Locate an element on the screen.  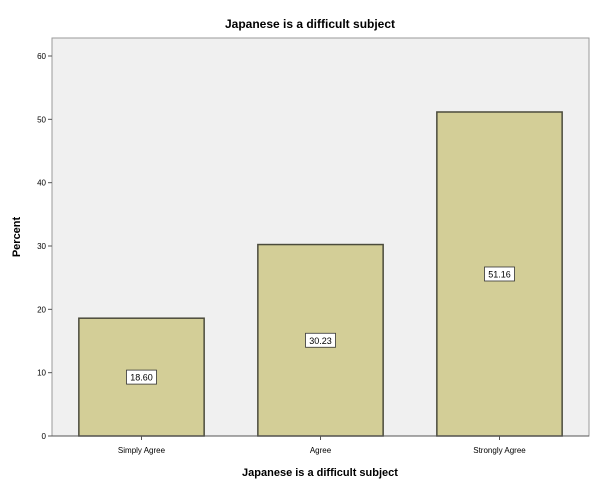
y-axis: 0 10 20 30 40 50 60 is located at coordinates (44, 246).